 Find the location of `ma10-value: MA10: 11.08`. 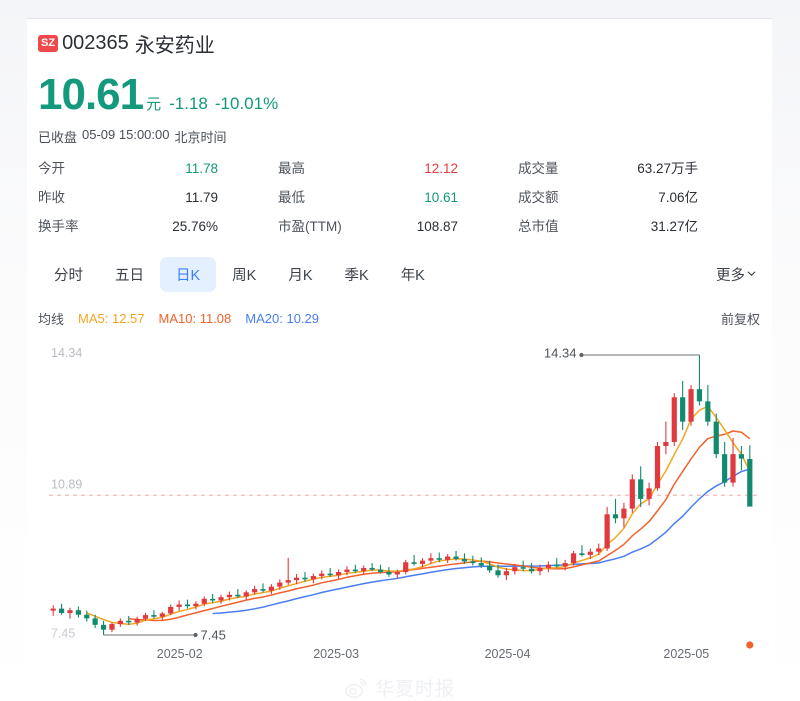

ma10-value: MA10: 11.08 is located at coordinates (195, 318).